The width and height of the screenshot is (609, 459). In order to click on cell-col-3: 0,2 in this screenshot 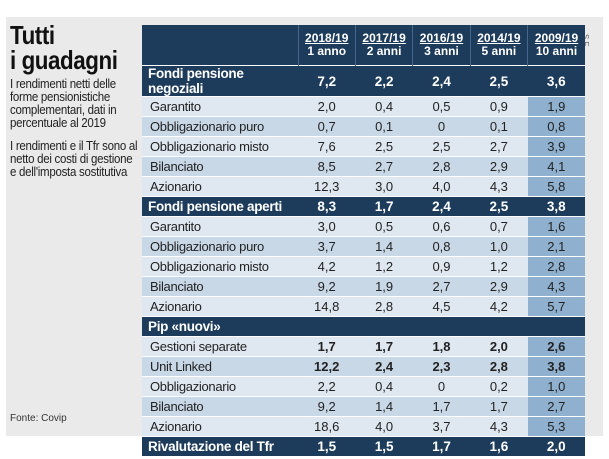, I will do `click(499, 386)`.